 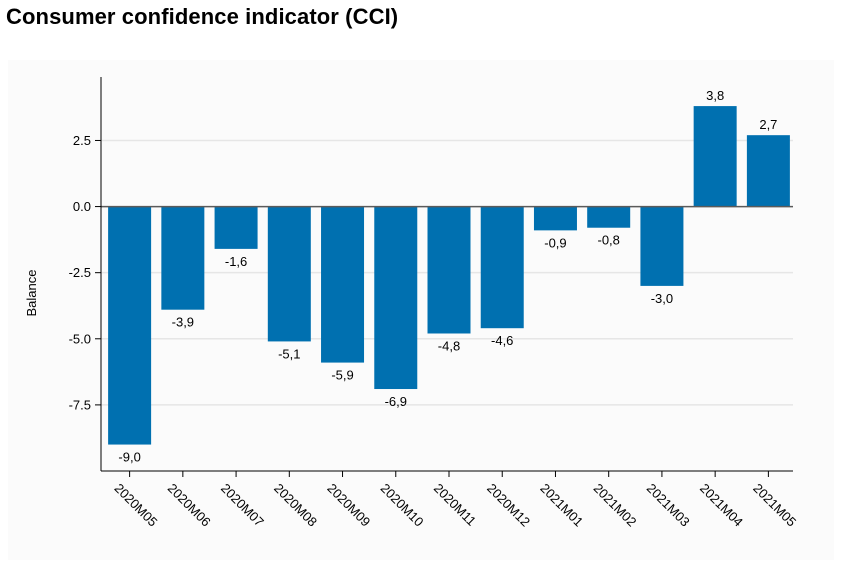 What do you see at coordinates (82, 206) in the screenshot?
I see `y-tick-label: 0.0` at bounding box center [82, 206].